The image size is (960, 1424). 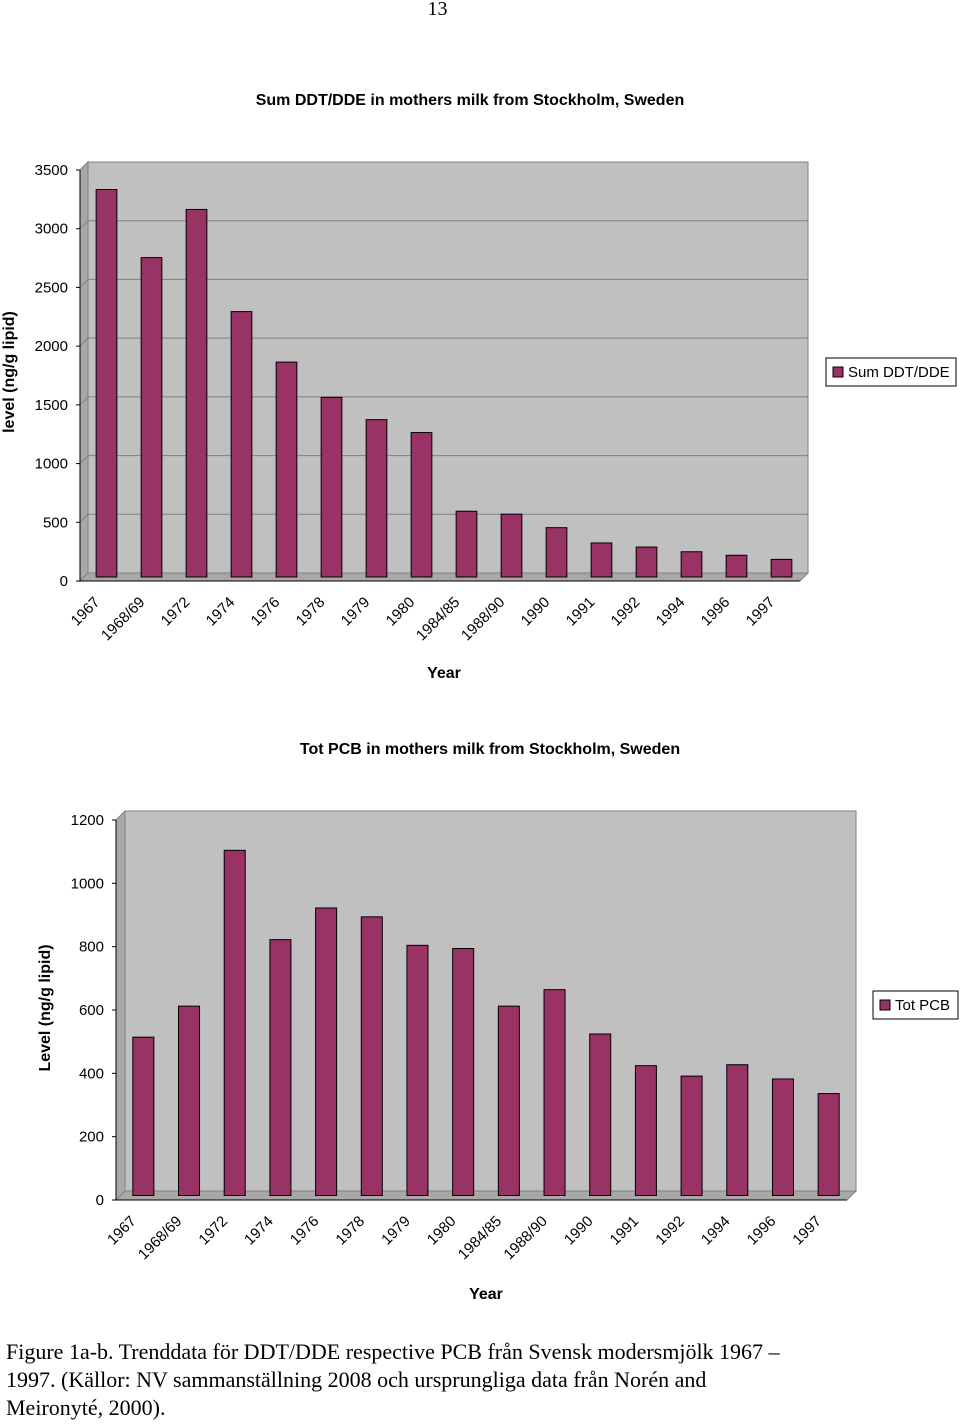 I want to click on y-tick-label: 800, so click(x=91, y=947).